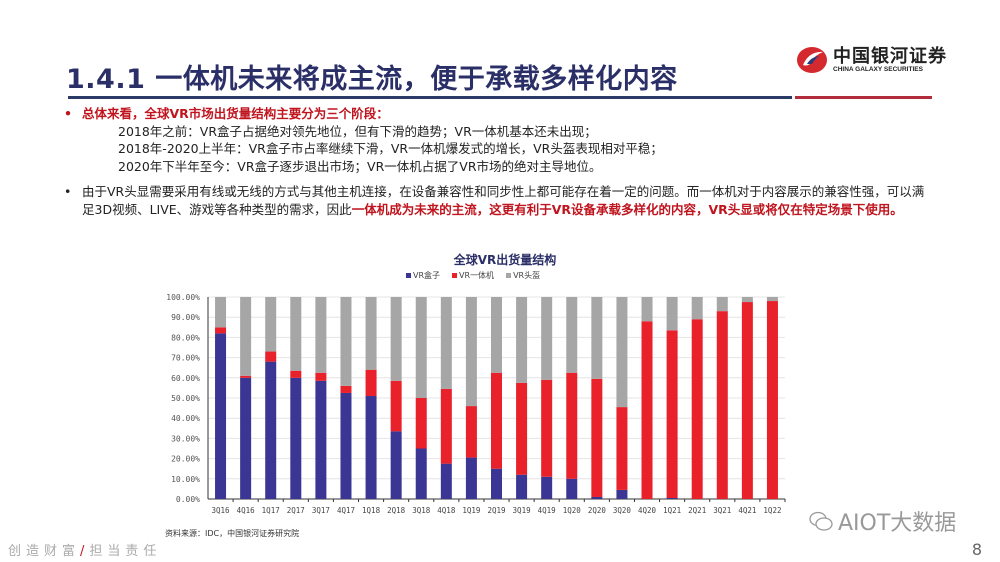  I want to click on chart-legend: VR盒子 VR一体机 VR头盔, so click(473, 275).